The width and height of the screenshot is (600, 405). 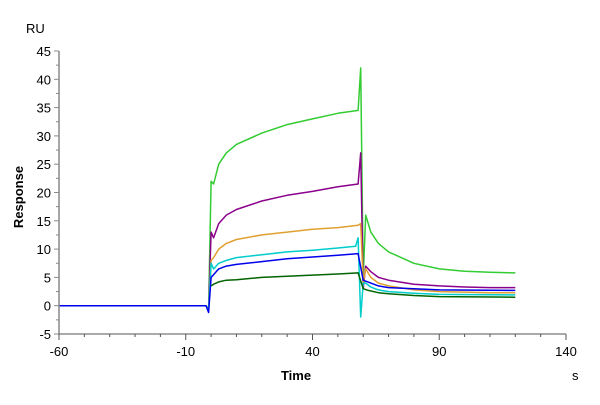 What do you see at coordinates (439, 351) in the screenshot?
I see `x-tick-label: 90` at bounding box center [439, 351].